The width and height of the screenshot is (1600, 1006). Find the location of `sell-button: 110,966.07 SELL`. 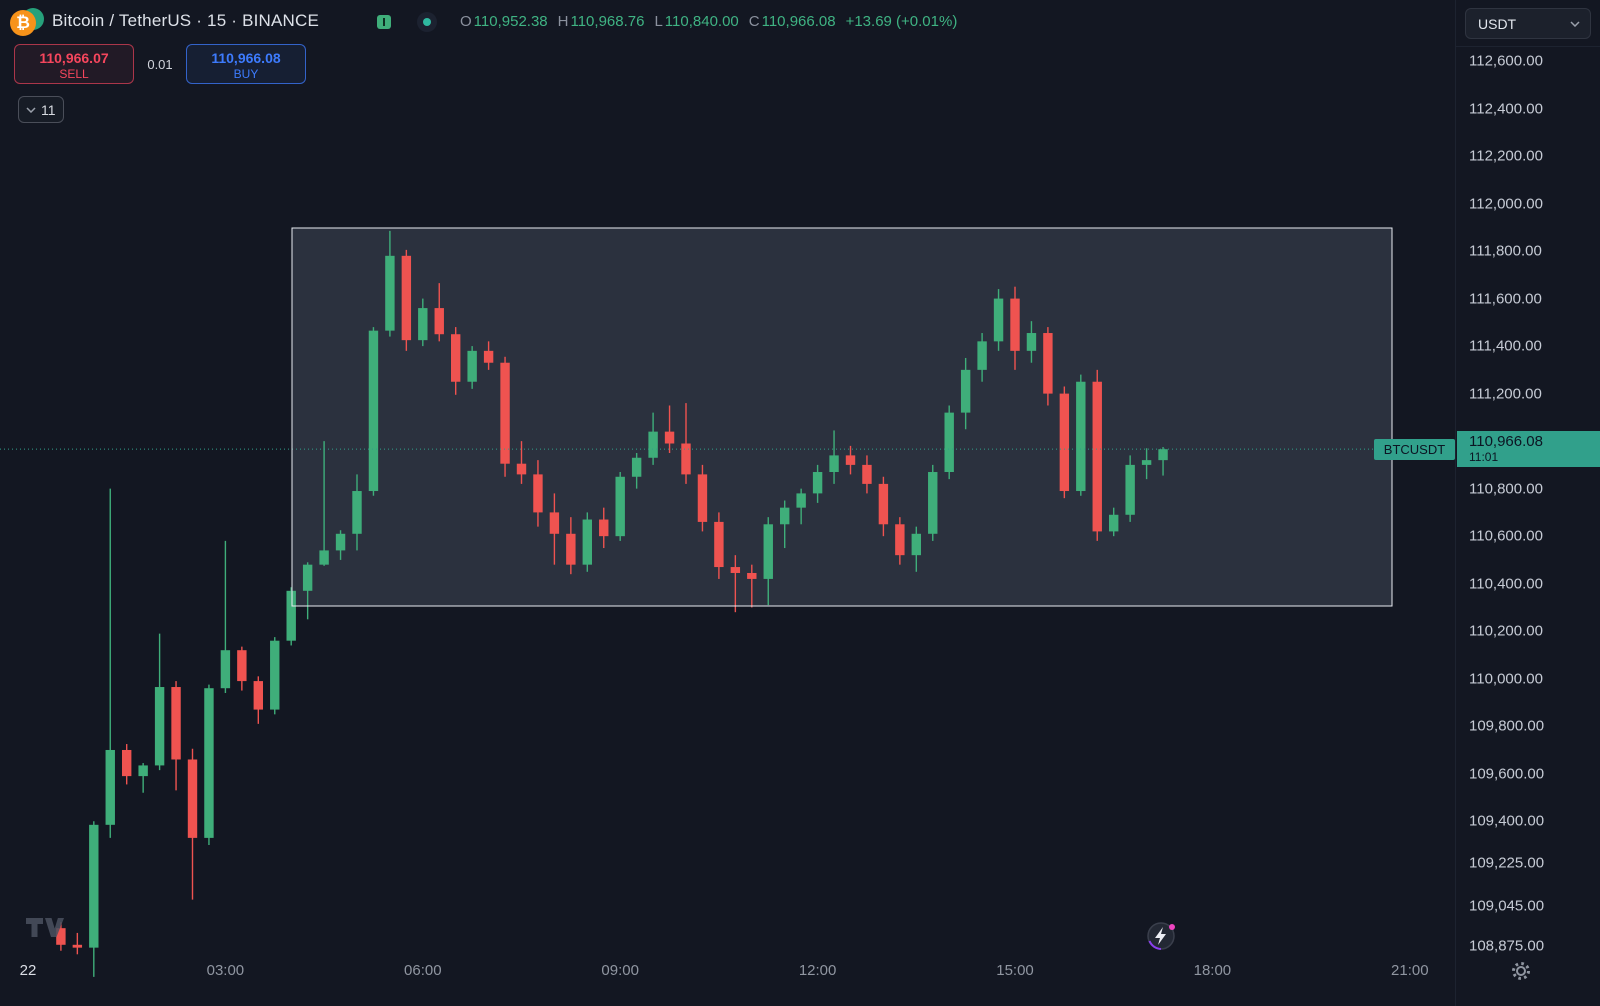

sell-button: 110,966.07 SELL is located at coordinates (74, 64).